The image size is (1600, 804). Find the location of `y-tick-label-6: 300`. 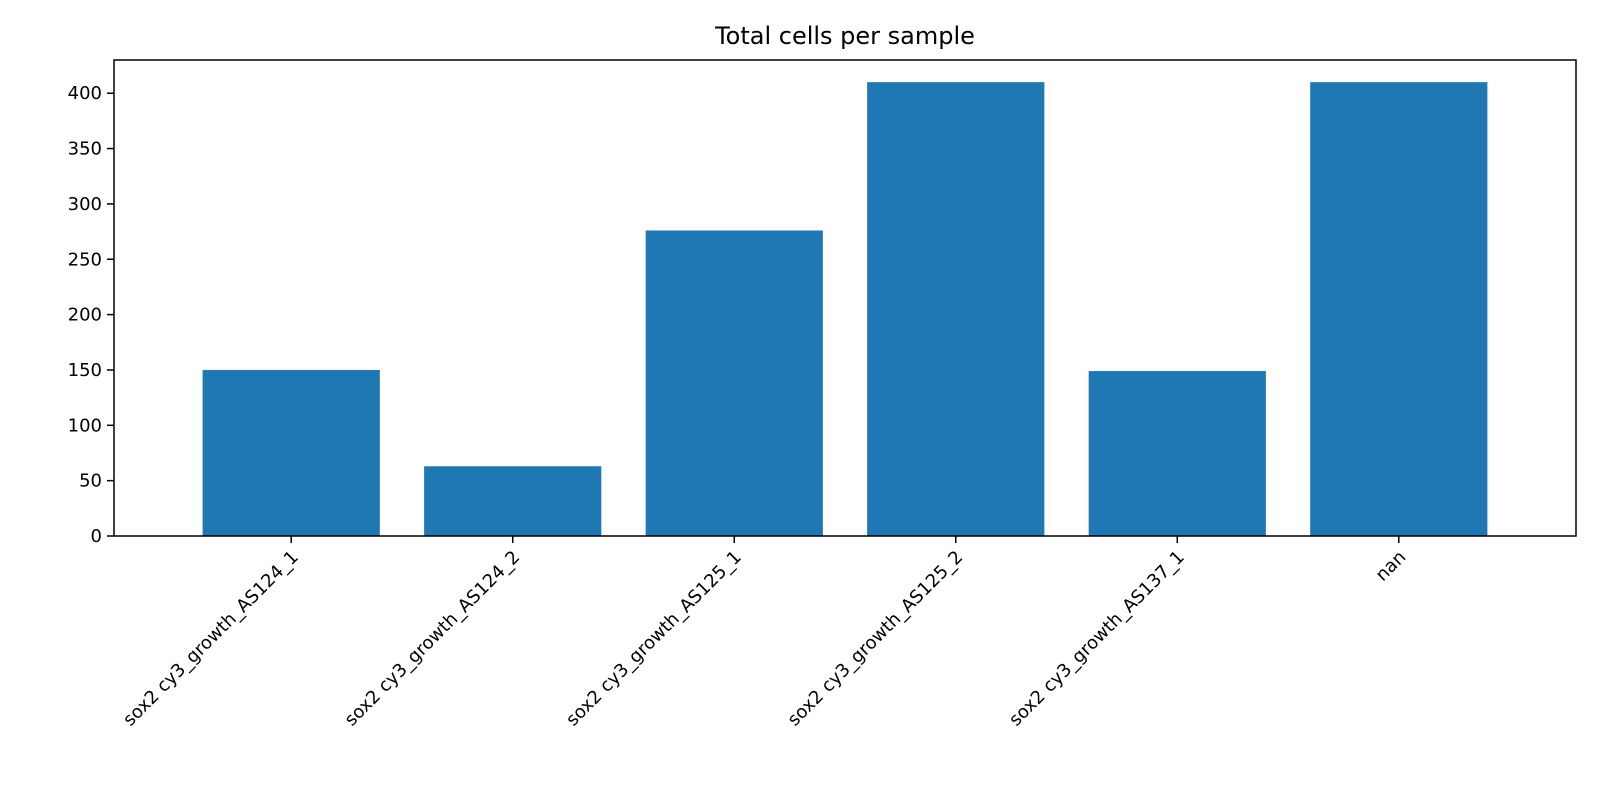

y-tick-label-6: 300 is located at coordinates (85, 204).